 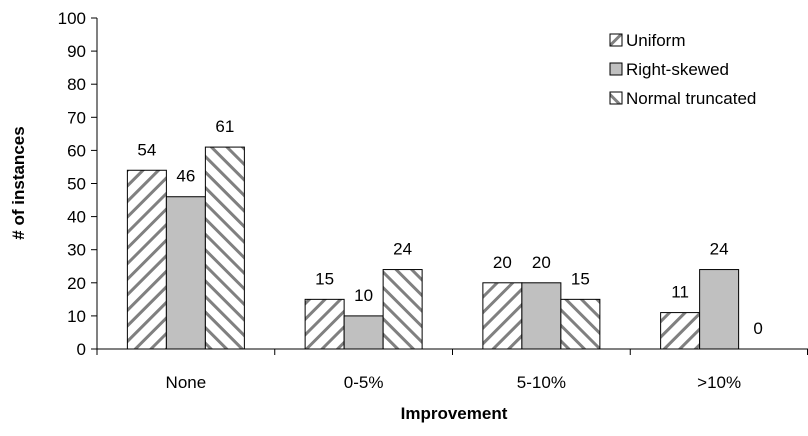 What do you see at coordinates (76, 84) in the screenshot?
I see `y-tick-label: 80` at bounding box center [76, 84].